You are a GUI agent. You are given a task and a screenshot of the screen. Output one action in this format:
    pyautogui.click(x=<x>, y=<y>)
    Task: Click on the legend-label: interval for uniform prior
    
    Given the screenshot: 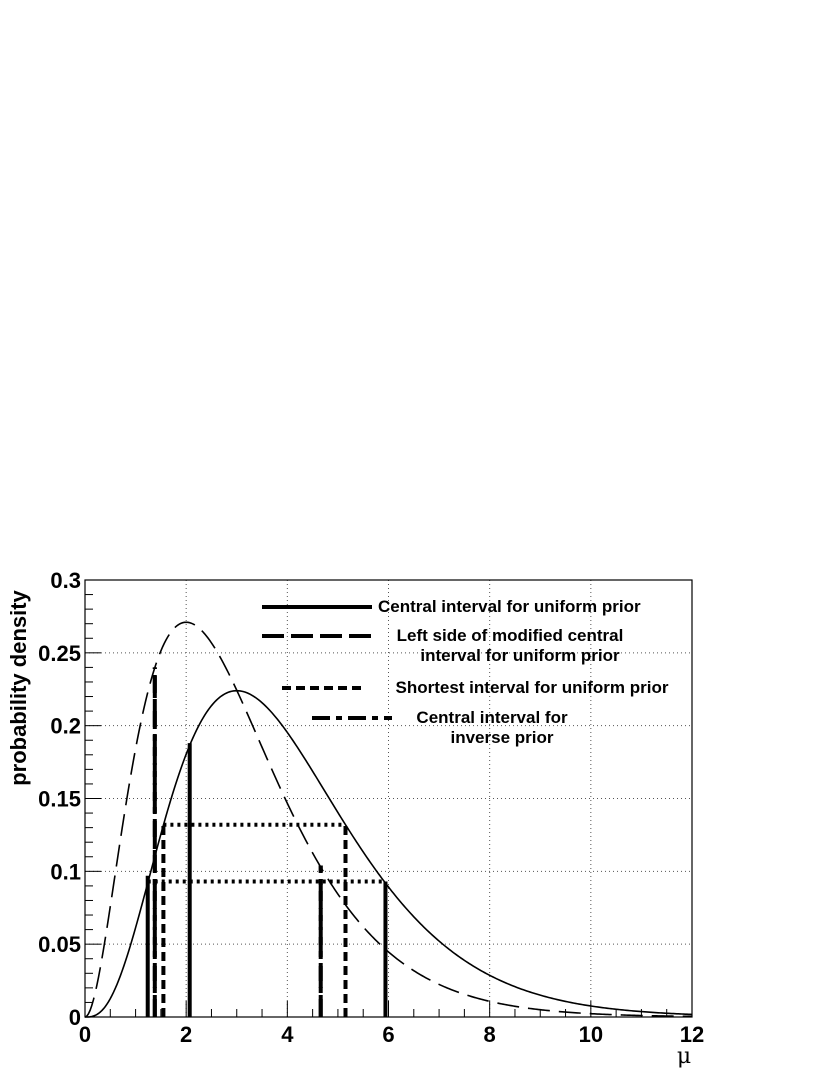 What is the action you would take?
    pyautogui.click(x=520, y=655)
    